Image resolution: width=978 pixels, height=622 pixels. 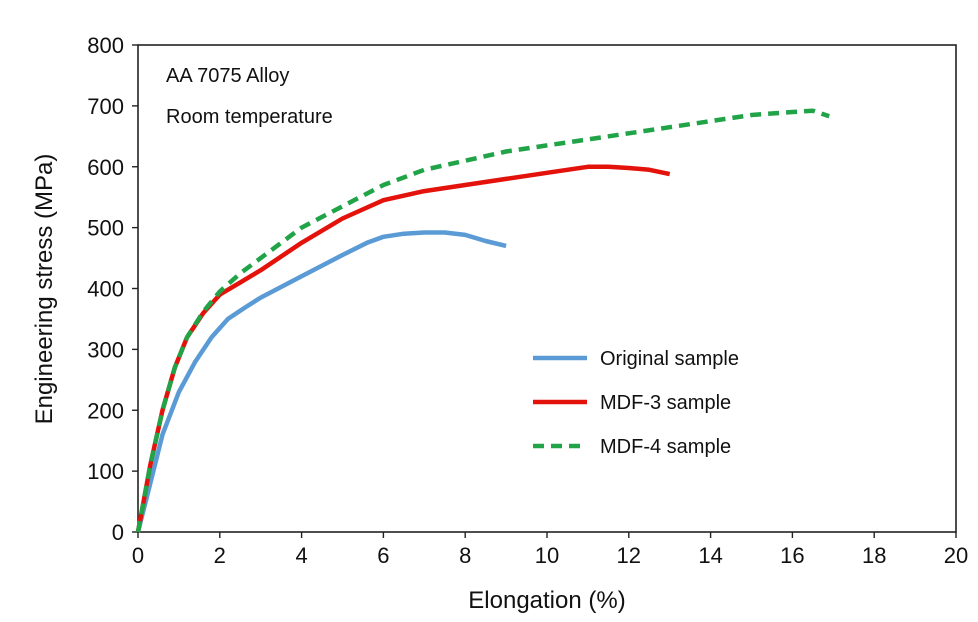 What do you see at coordinates (249, 117) in the screenshot?
I see `annotation-temperature: Room temperature` at bounding box center [249, 117].